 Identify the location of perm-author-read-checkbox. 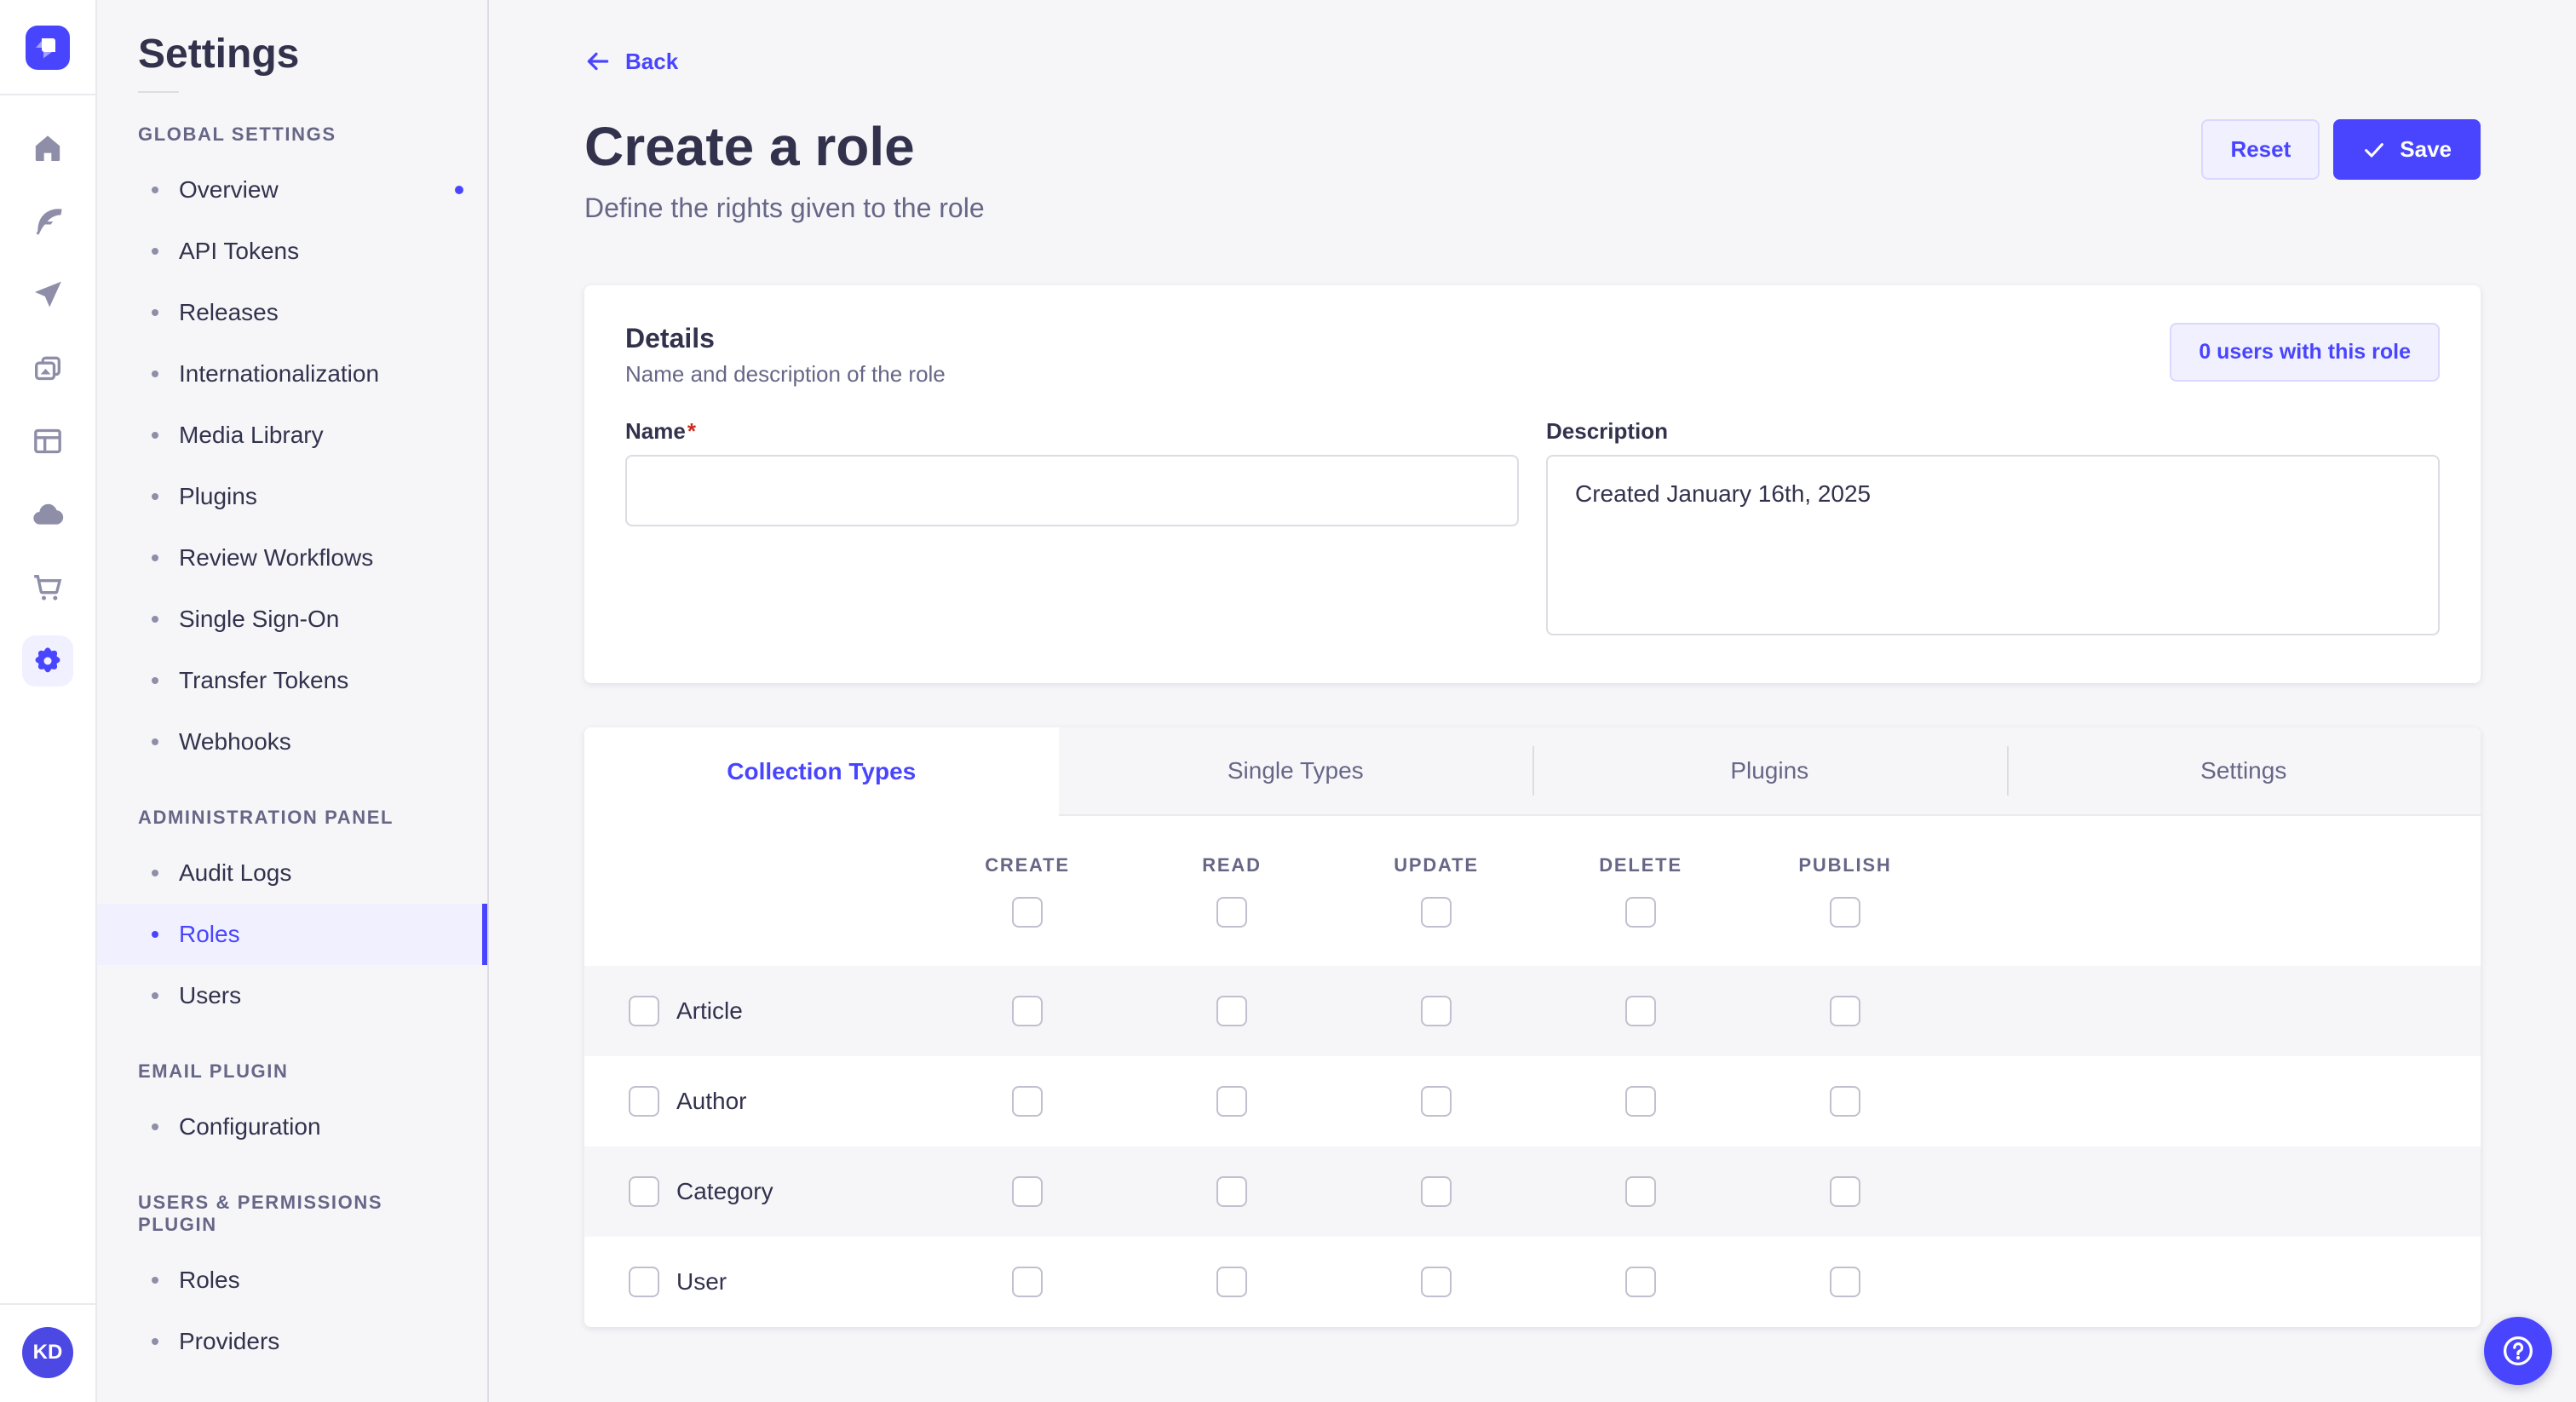
(1232, 1101).